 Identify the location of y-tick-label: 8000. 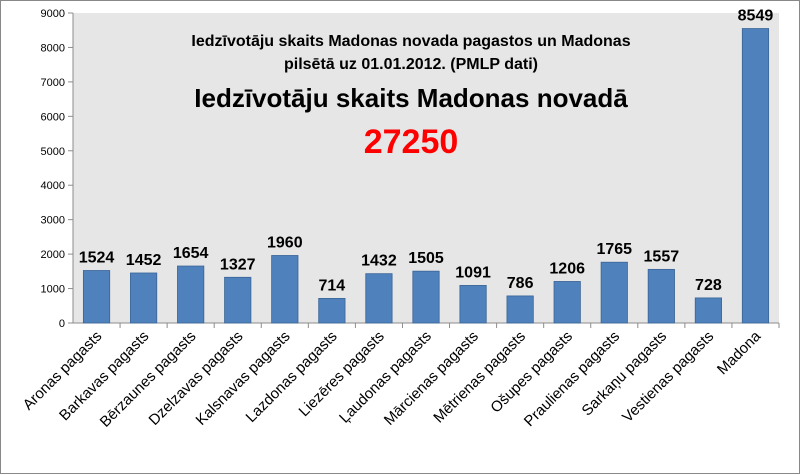
(53, 48).